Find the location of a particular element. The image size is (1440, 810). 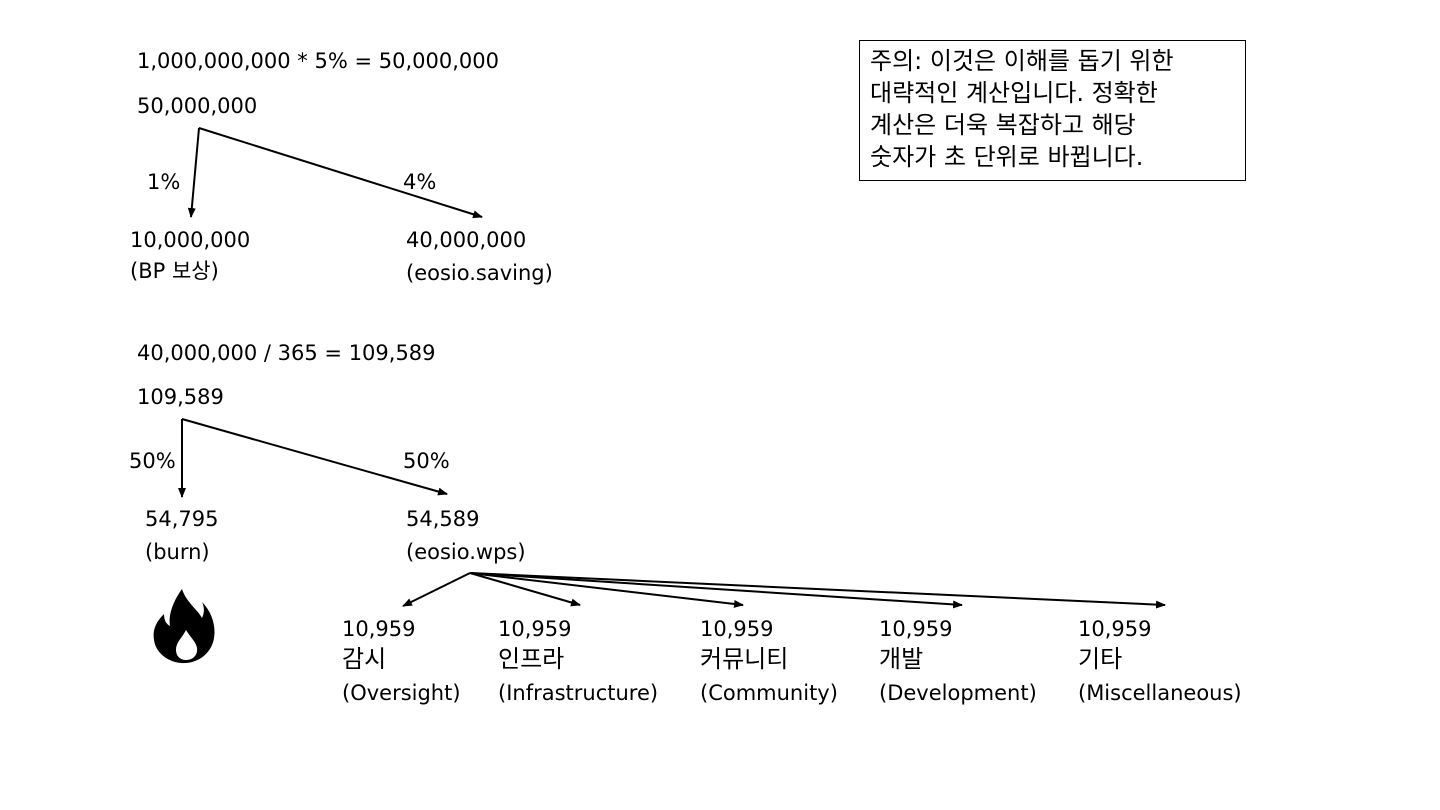

wps-value-development: 10,959 is located at coordinates (916, 629).